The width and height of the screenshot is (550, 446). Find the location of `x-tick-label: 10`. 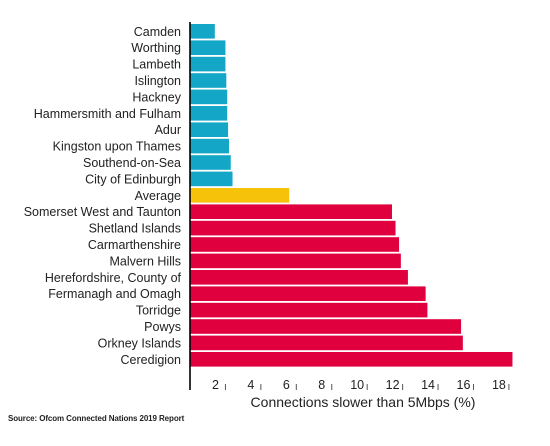

x-tick-label: 10 is located at coordinates (357, 385).